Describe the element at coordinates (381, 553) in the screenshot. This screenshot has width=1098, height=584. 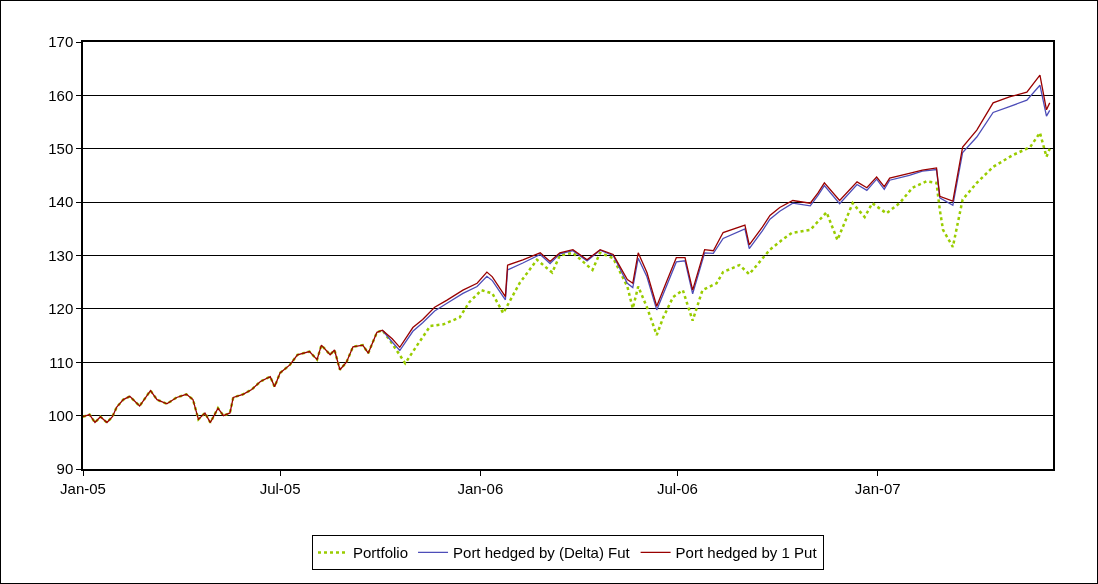
I see `legend-label: Portfolio` at that location.